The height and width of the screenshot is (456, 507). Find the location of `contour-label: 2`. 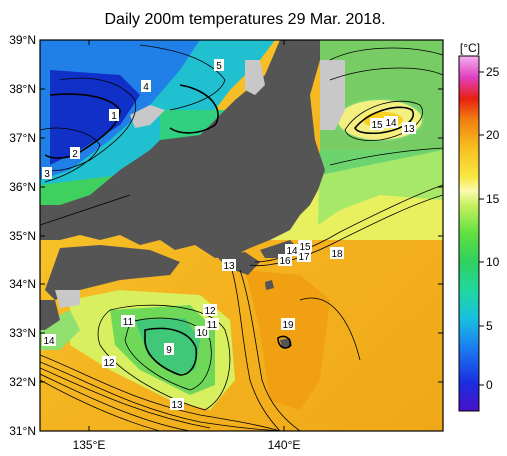

contour-label: 2 is located at coordinates (75, 153).